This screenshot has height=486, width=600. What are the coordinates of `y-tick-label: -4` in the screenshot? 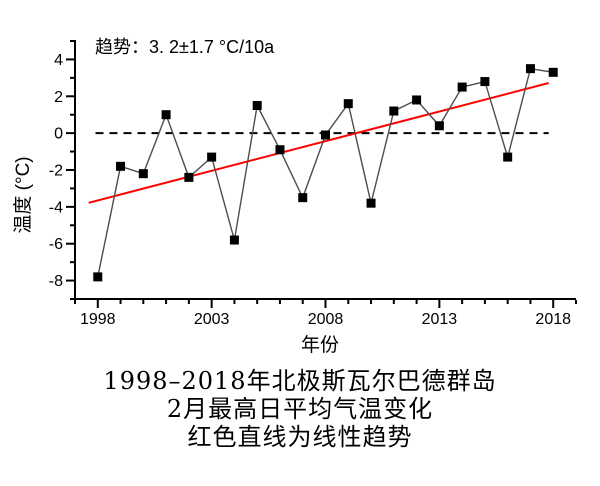 It's located at (56, 207).